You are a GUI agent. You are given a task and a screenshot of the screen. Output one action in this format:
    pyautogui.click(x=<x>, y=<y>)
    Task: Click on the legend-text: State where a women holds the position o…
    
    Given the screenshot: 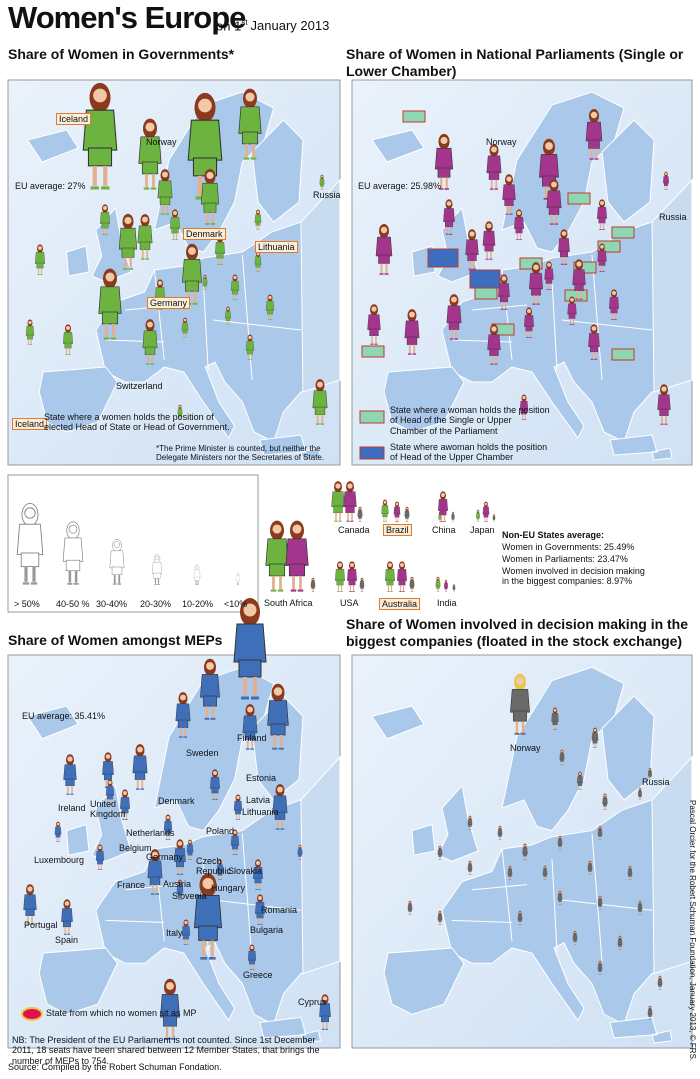 What is the action you would take?
    pyautogui.click(x=137, y=422)
    